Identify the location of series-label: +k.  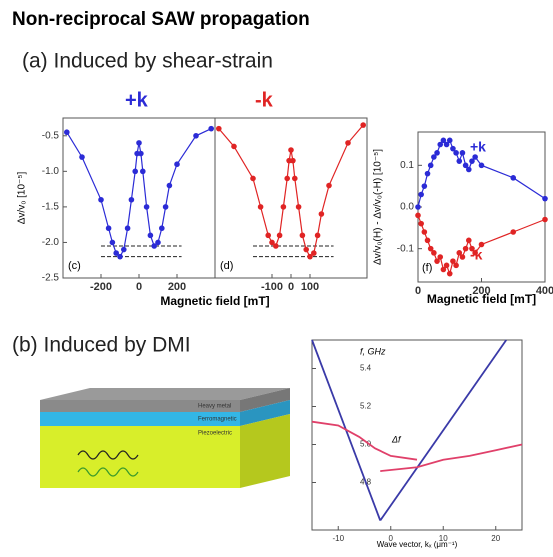
(478, 147).